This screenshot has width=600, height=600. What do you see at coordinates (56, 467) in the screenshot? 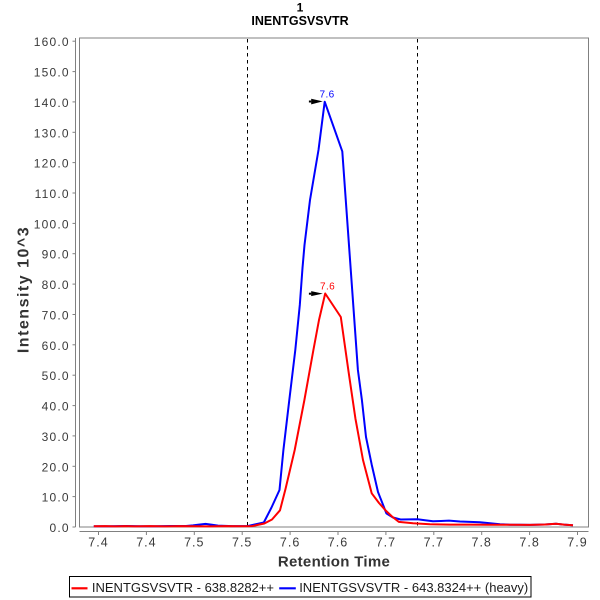
I see `svg-text: 20.0` at bounding box center [56, 467].